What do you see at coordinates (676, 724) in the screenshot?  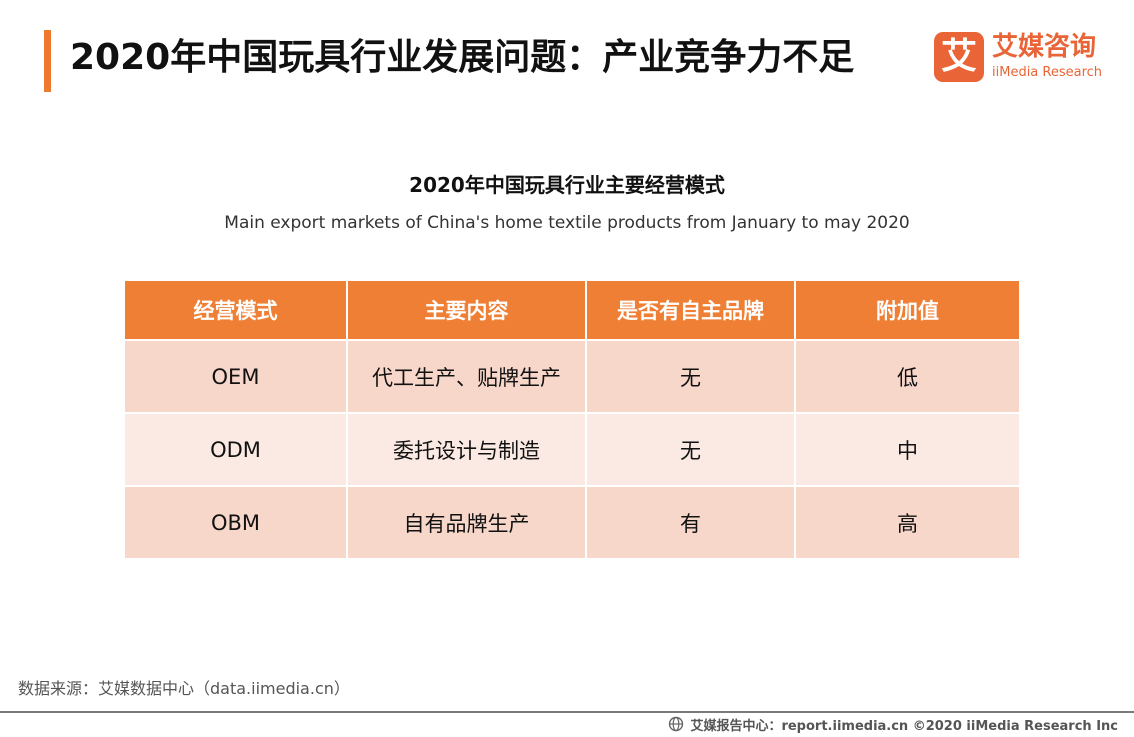 I see `globe-icon` at bounding box center [676, 724].